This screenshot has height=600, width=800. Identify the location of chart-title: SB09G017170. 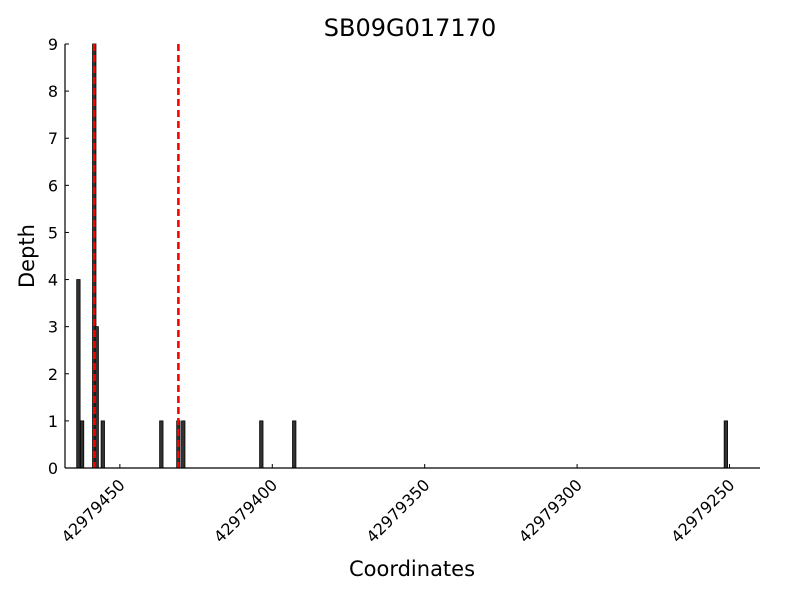
(410, 28).